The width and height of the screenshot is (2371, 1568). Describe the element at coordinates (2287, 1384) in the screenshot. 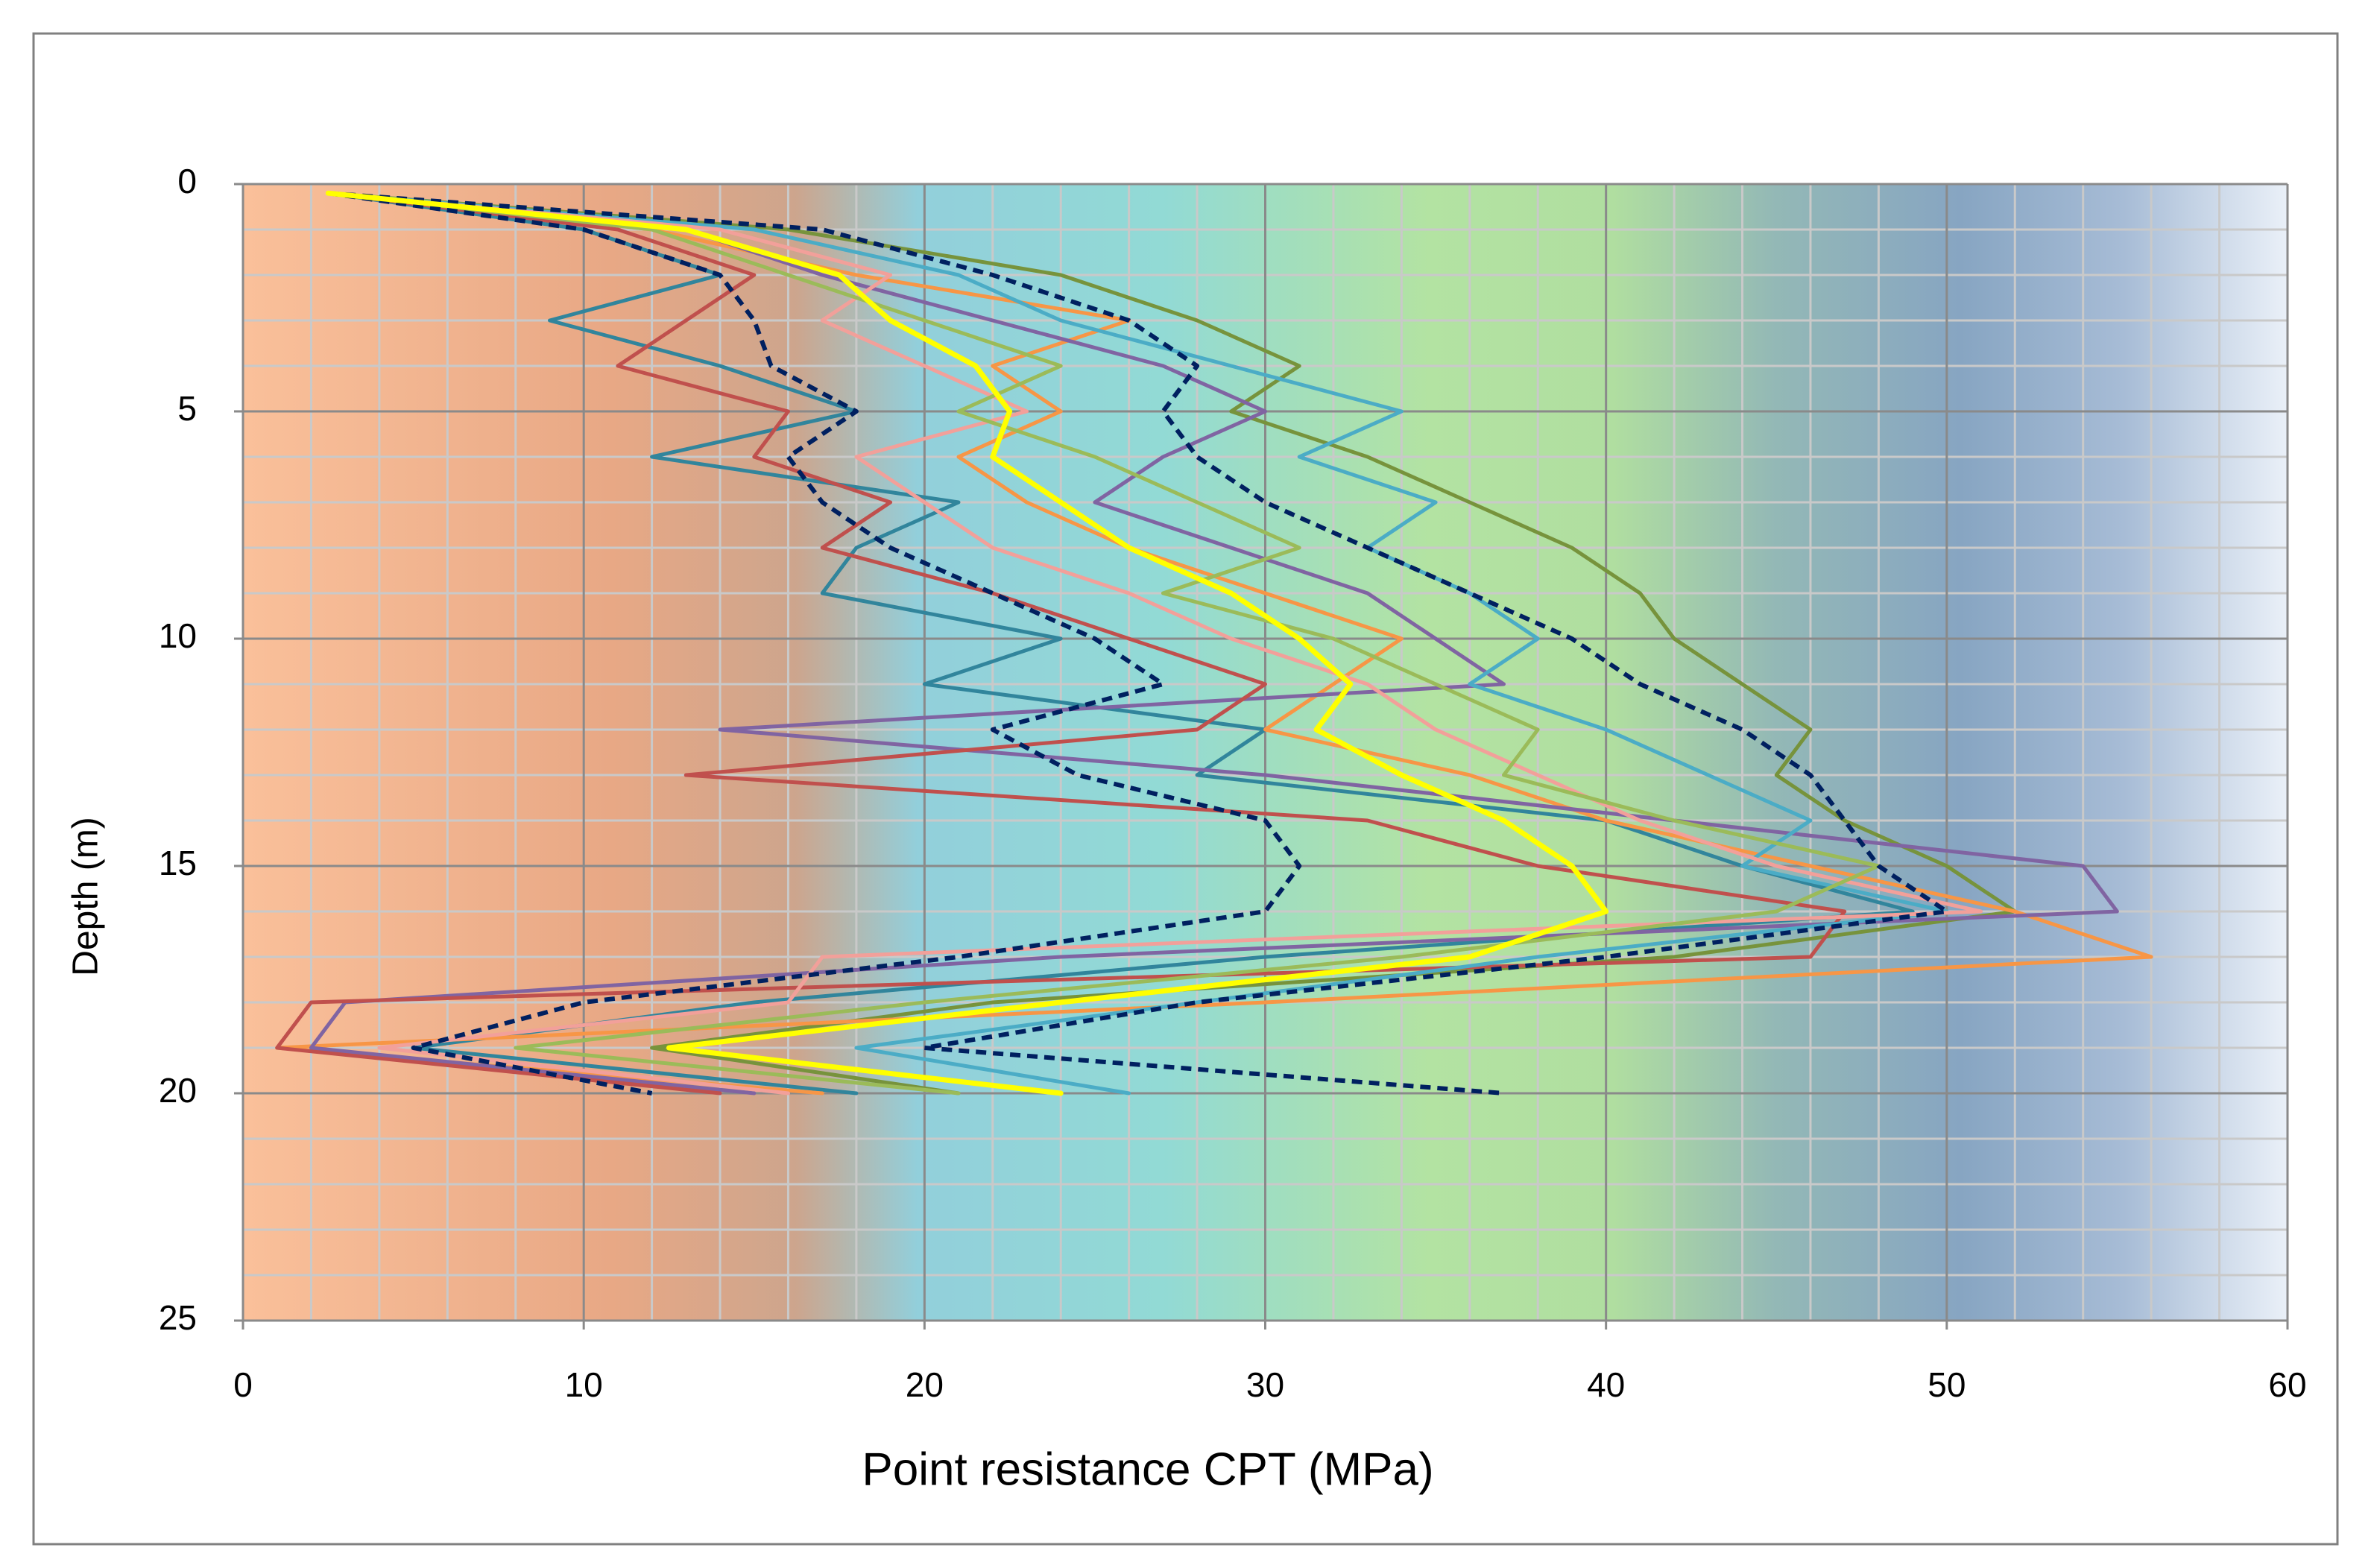

I see `x-tick-label: 60` at that location.